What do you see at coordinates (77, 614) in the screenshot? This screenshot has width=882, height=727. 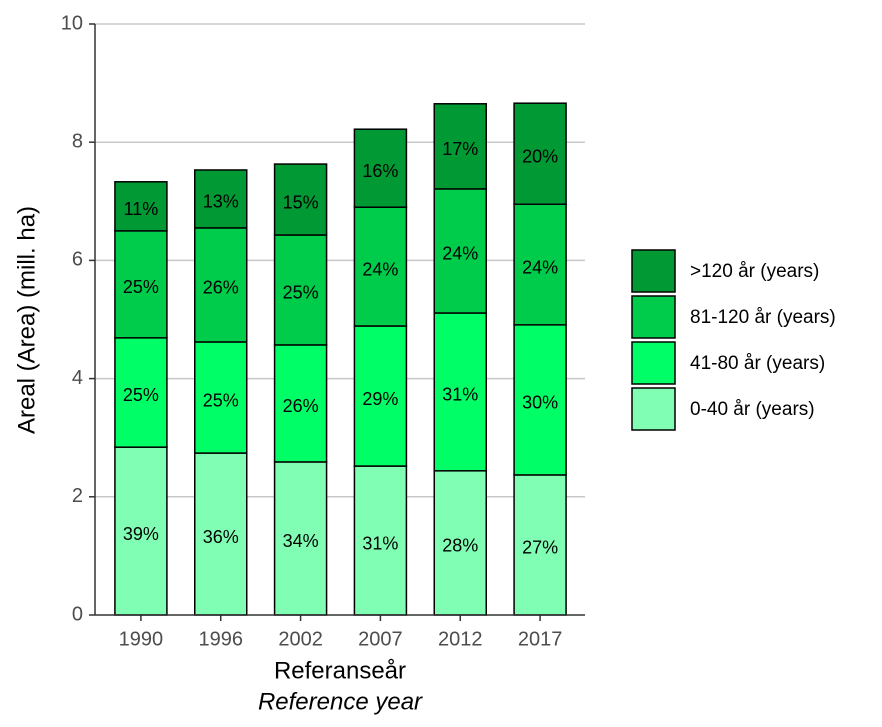 I see `y-tick-label: 0` at bounding box center [77, 614].